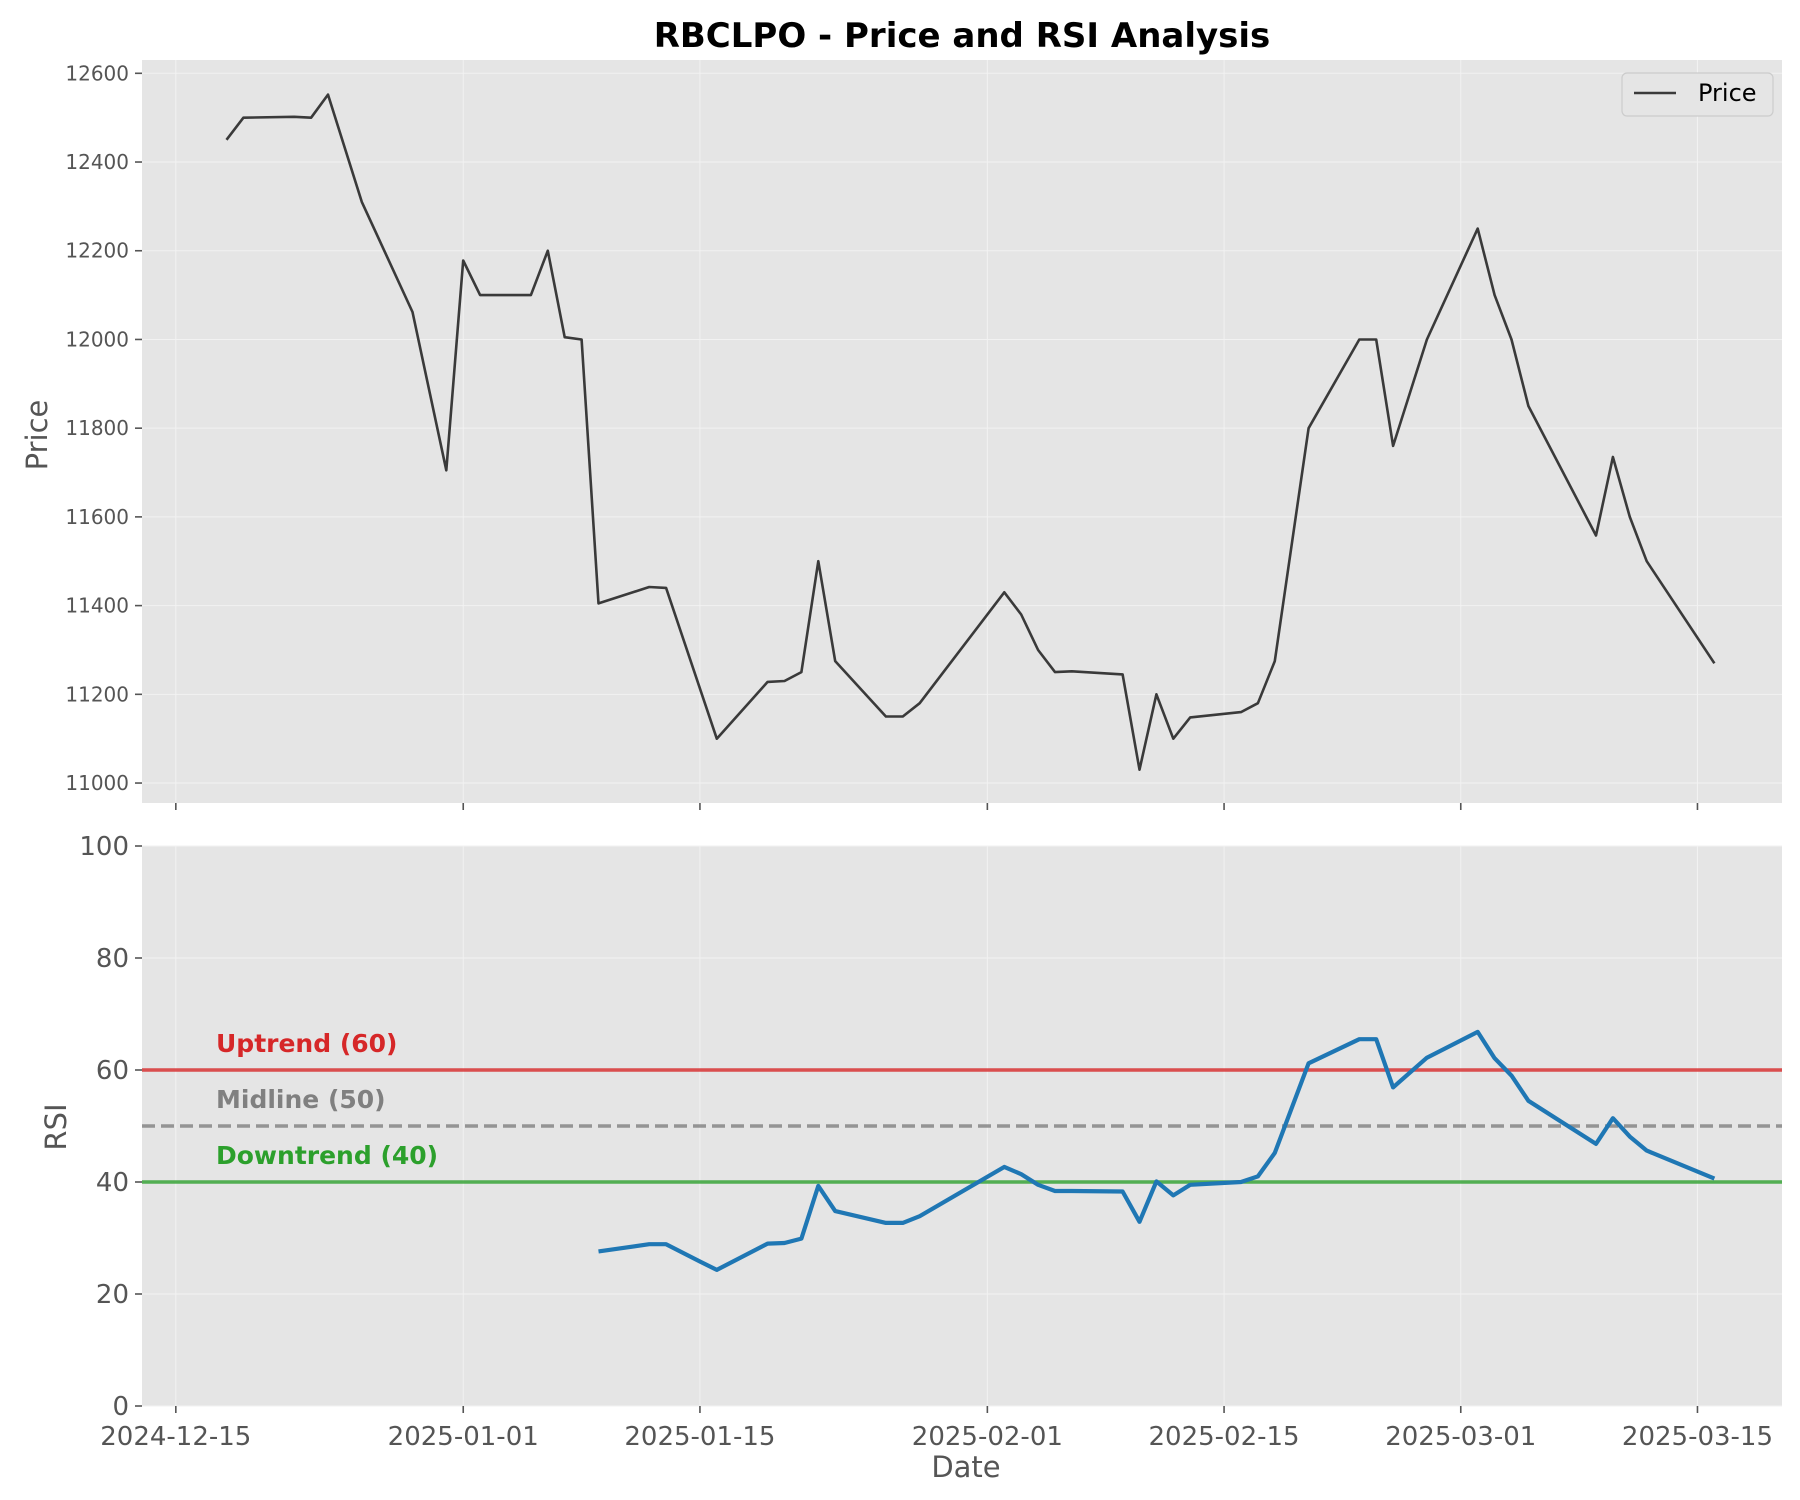 This screenshot has width=1800, height=1500. I want to click on y-tick-label: 11000, so click(97, 783).